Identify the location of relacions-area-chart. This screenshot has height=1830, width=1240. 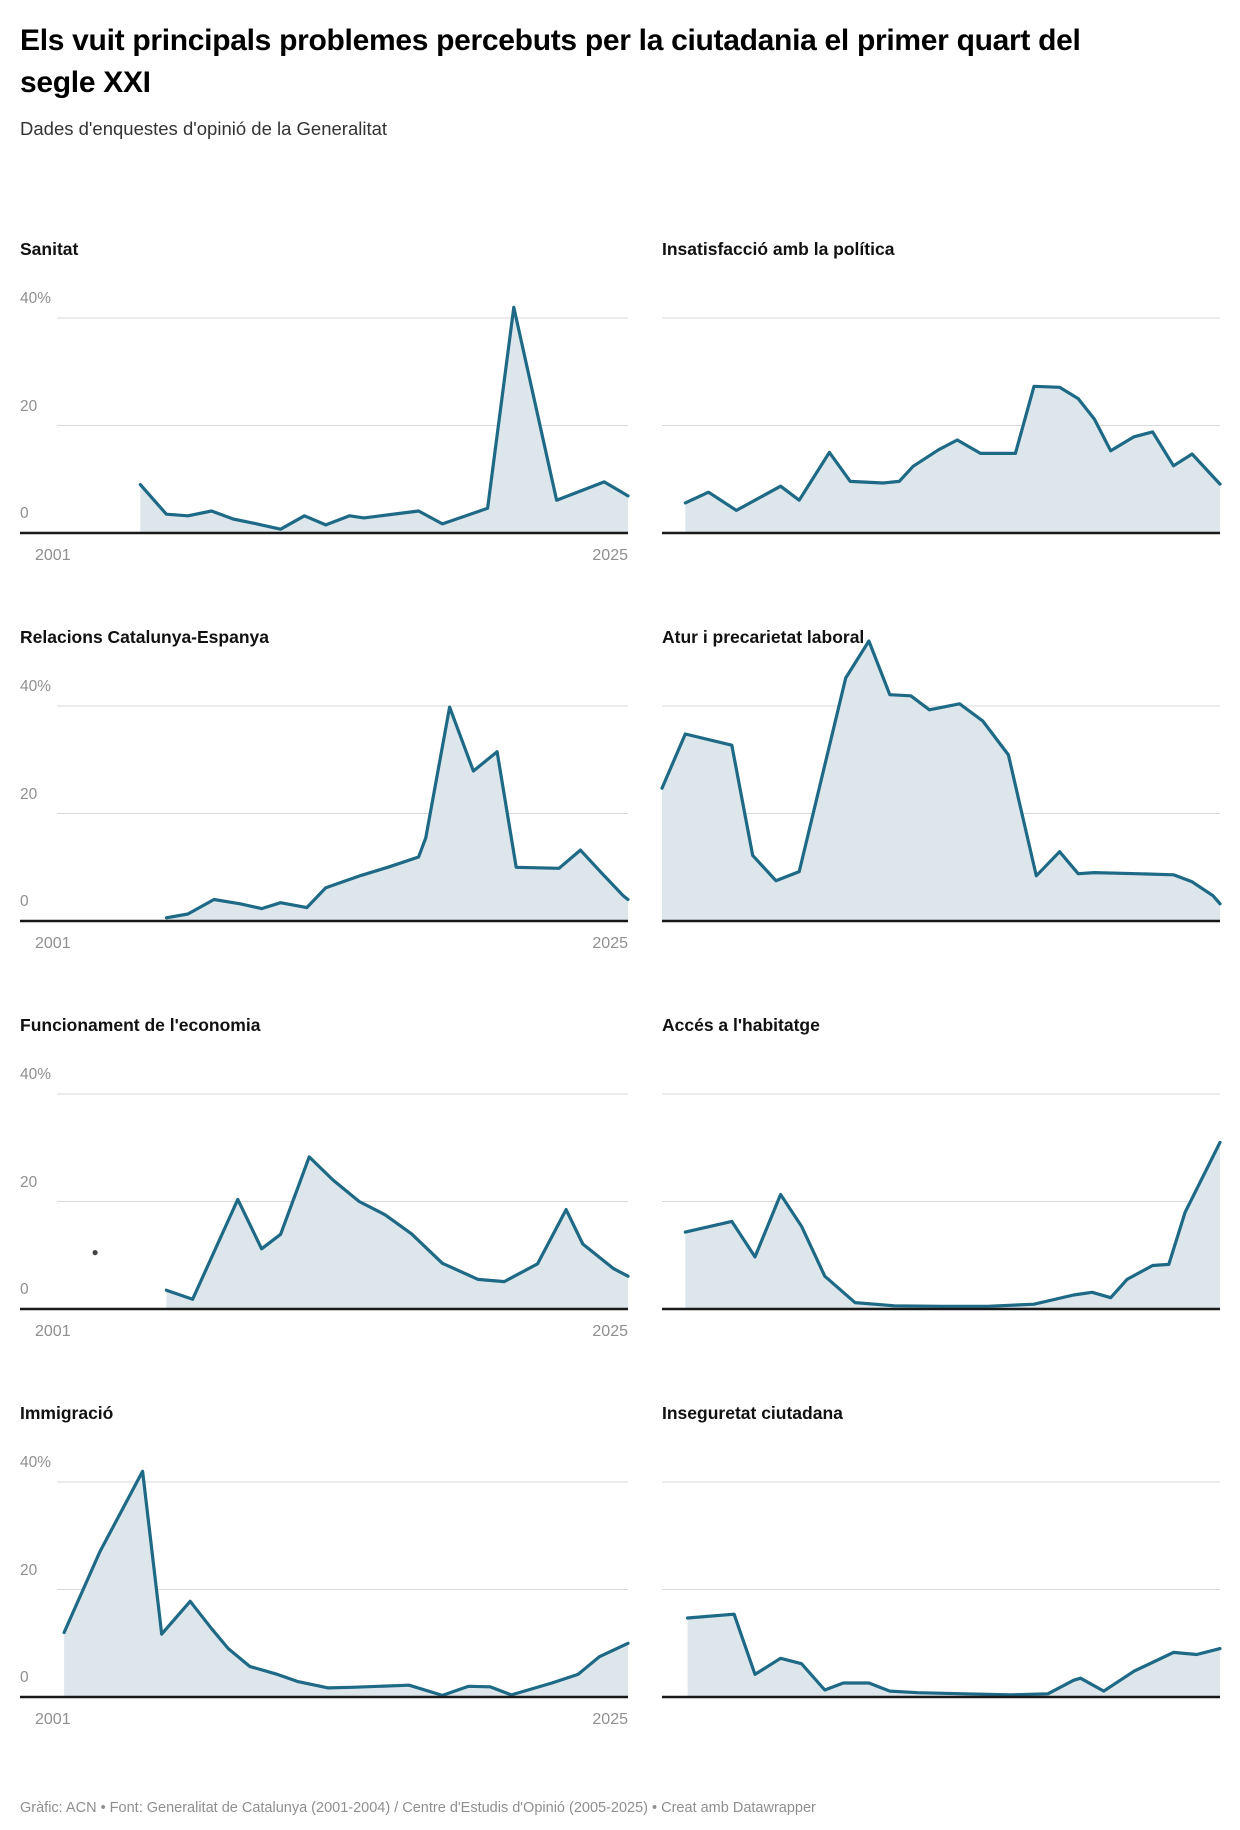
(325, 814).